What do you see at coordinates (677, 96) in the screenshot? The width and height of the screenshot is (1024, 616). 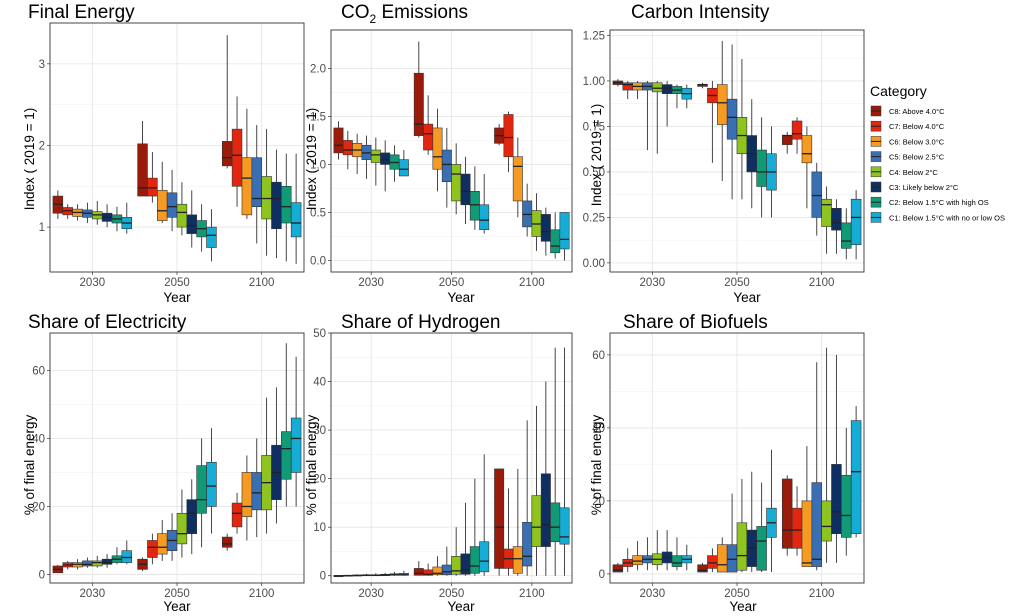 I see `box-2030-c2` at bounding box center [677, 96].